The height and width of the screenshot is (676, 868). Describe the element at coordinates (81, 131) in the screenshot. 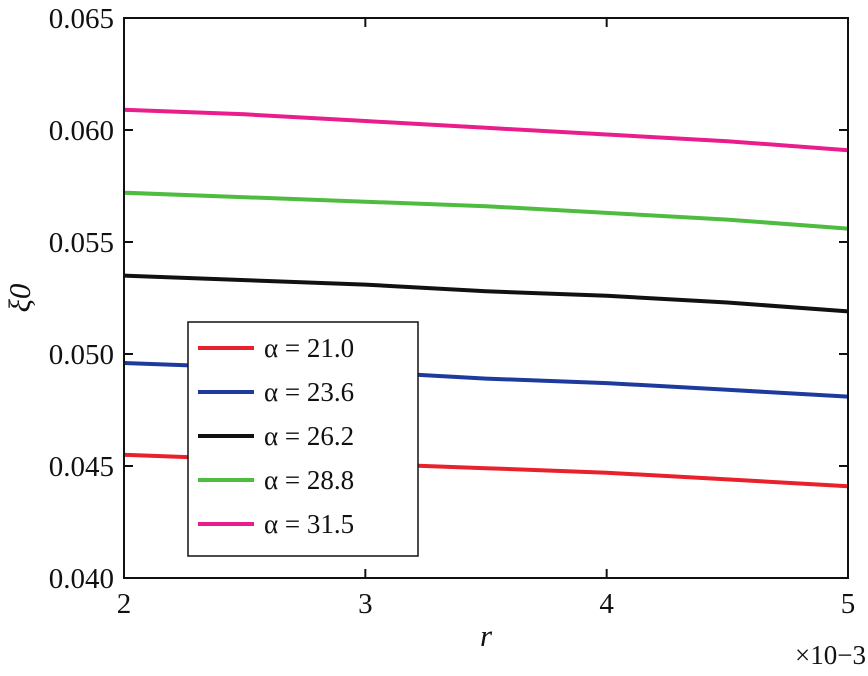

I see `y-tick-label: 0.060` at that location.